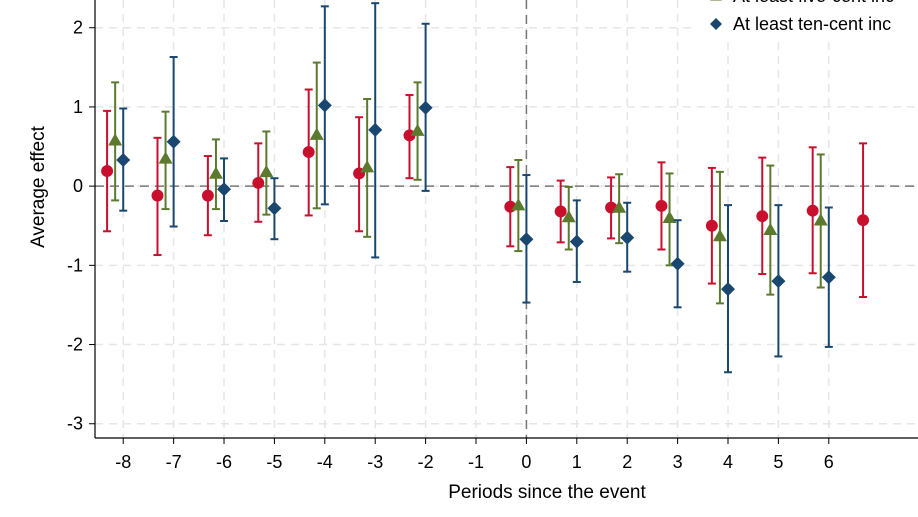  What do you see at coordinates (274, 462) in the screenshot?
I see `x-tick-label: -5` at bounding box center [274, 462].